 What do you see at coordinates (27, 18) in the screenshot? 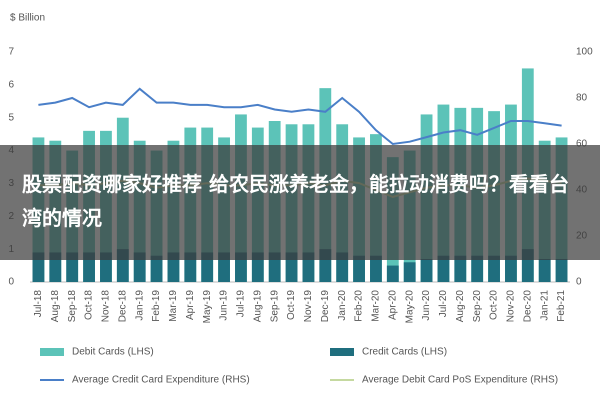
I see `chart-title: $ Billion` at bounding box center [27, 18].